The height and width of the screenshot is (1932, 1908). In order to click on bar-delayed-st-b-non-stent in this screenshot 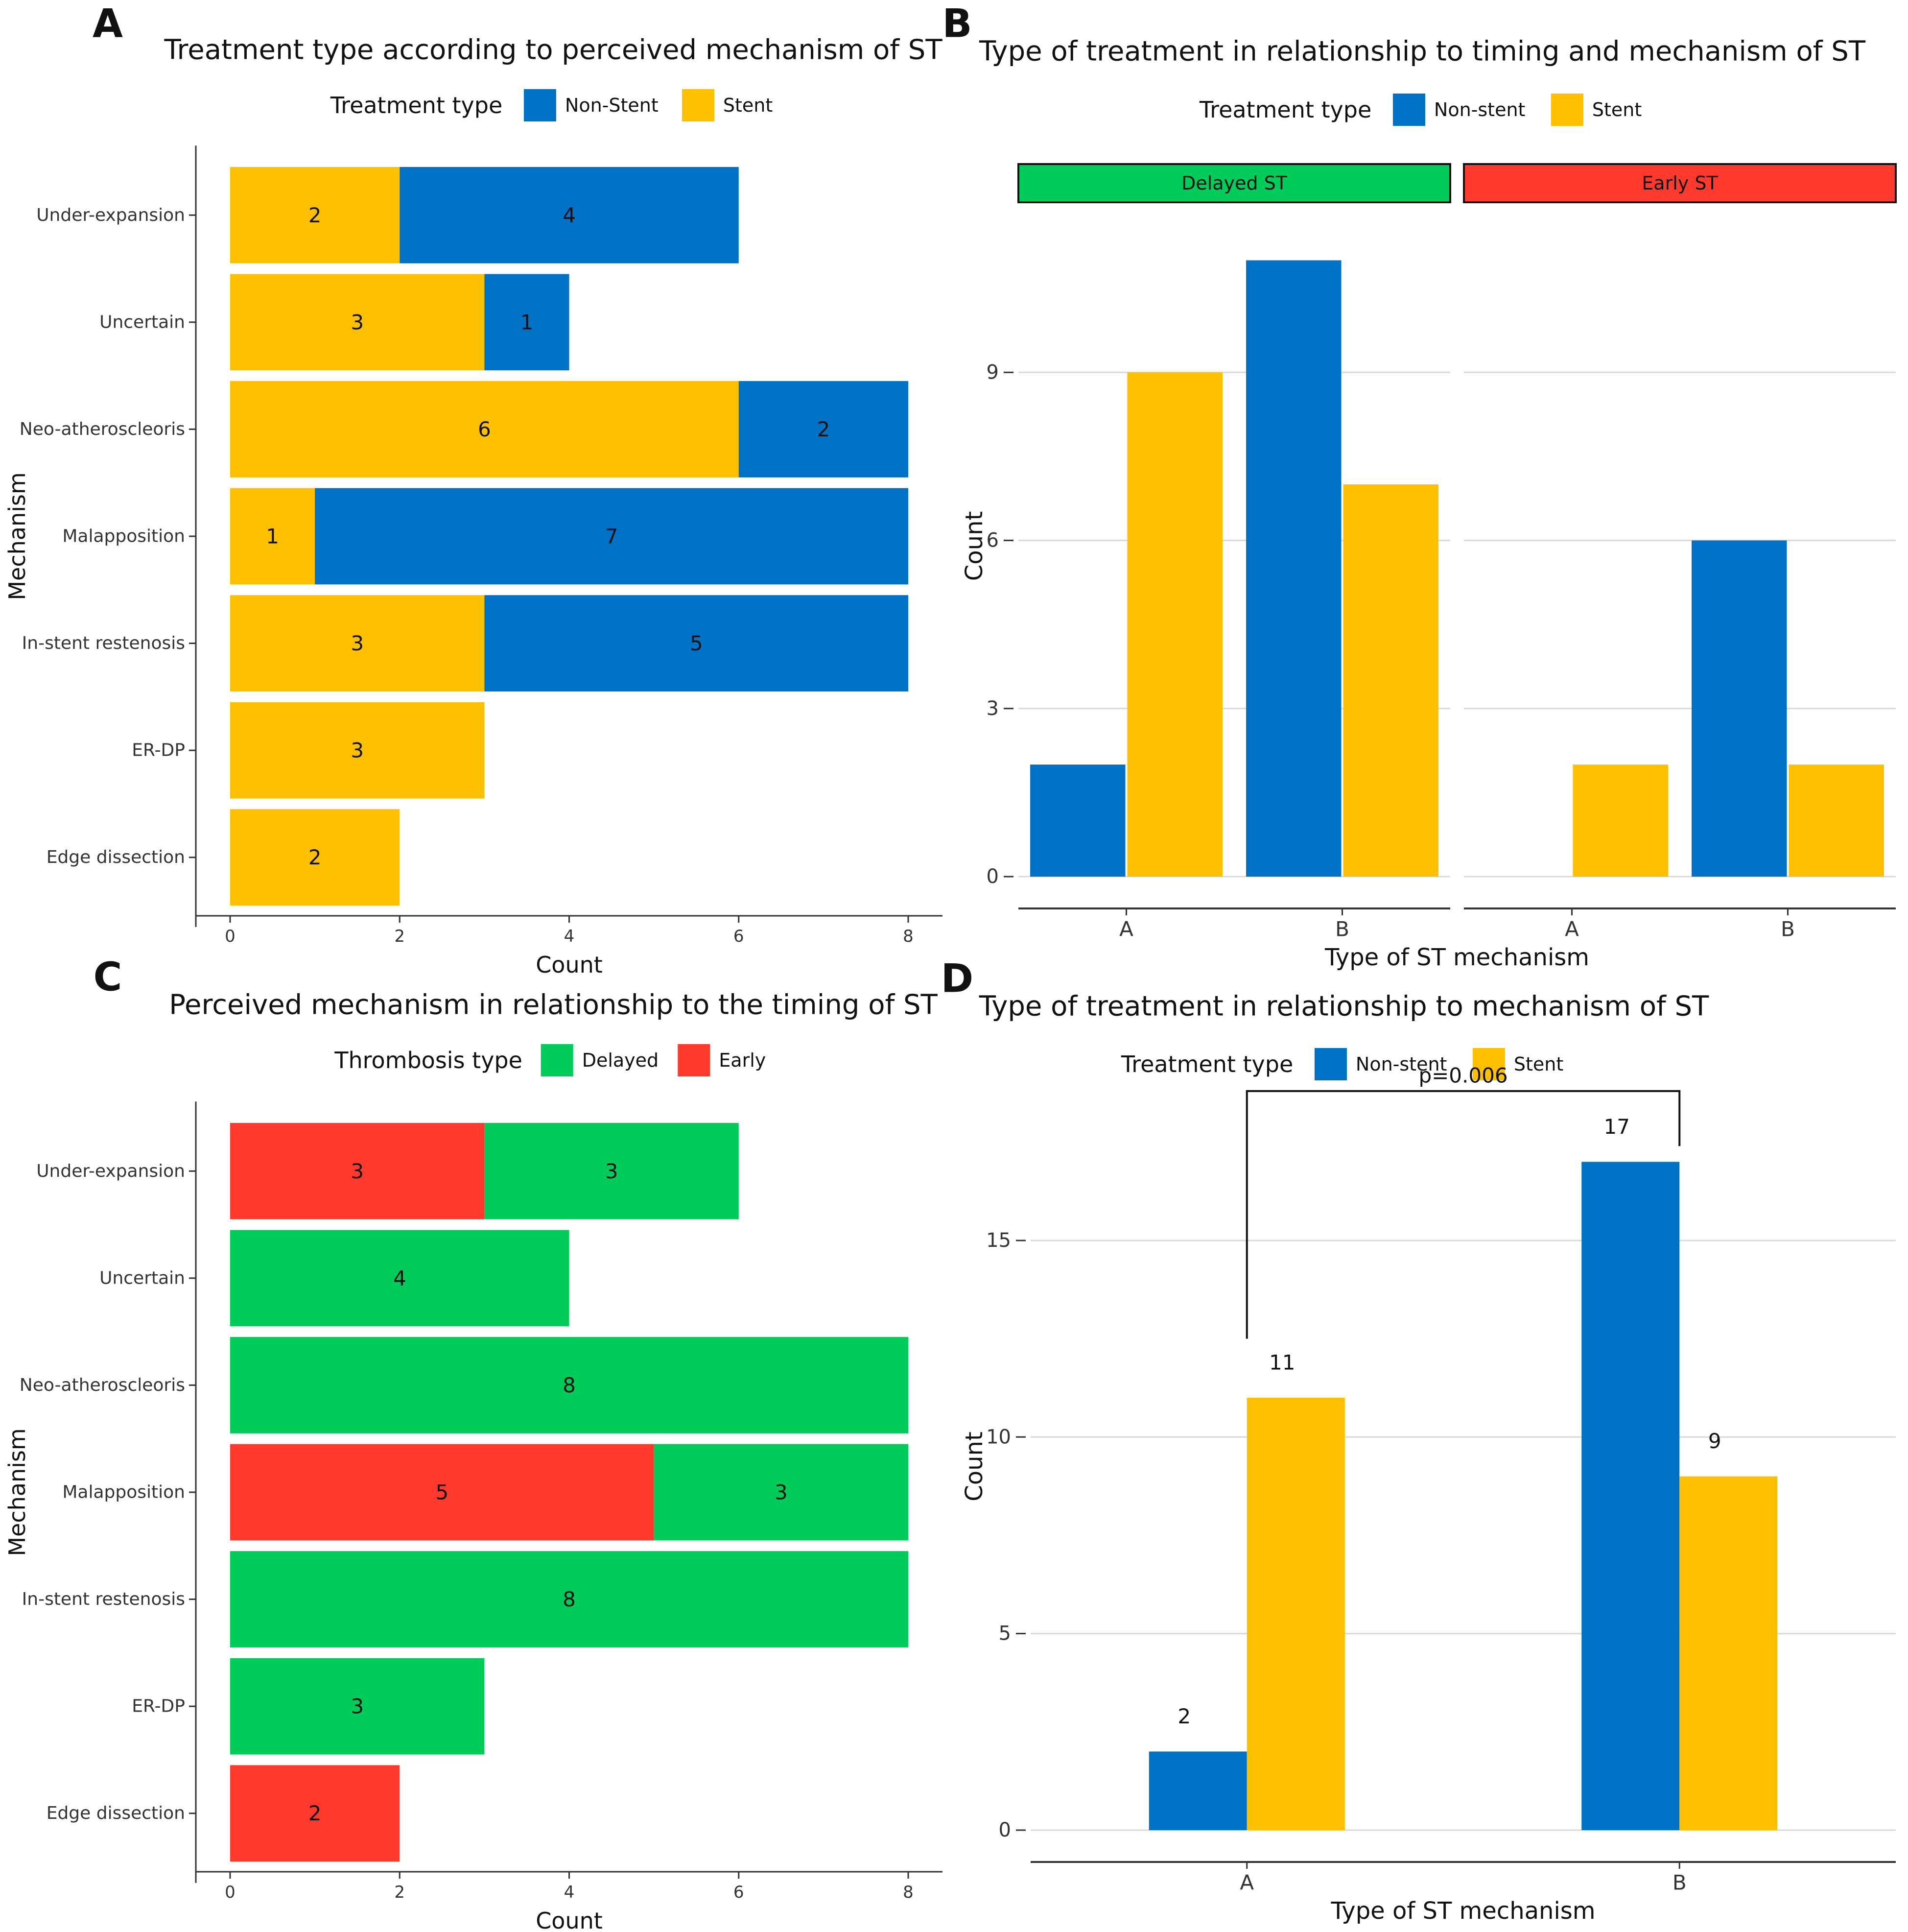, I will do `click(1294, 568)`.